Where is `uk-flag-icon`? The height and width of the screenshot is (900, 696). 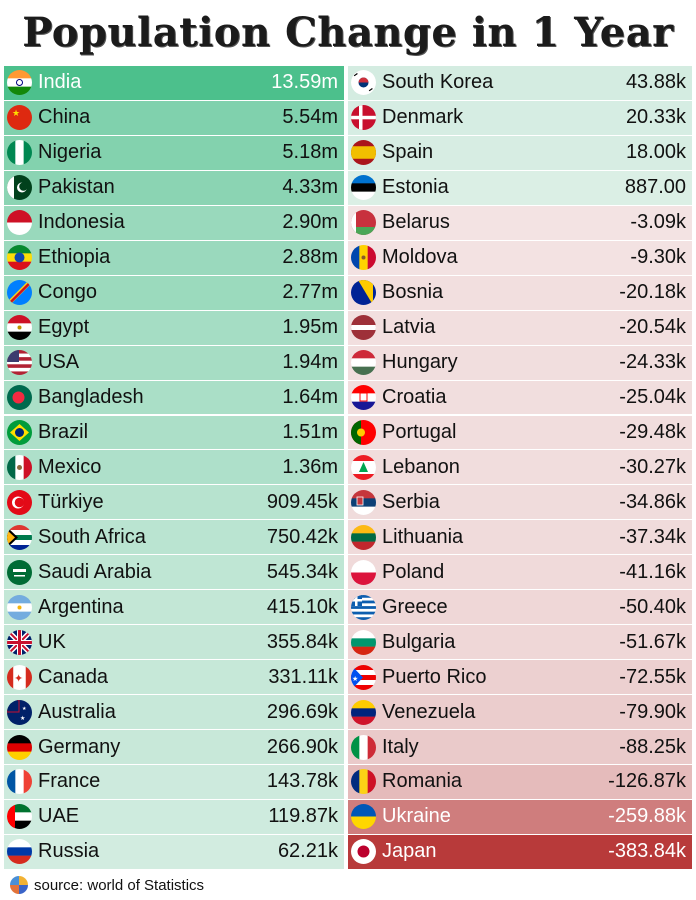
uk-flag-icon is located at coordinates (19, 642).